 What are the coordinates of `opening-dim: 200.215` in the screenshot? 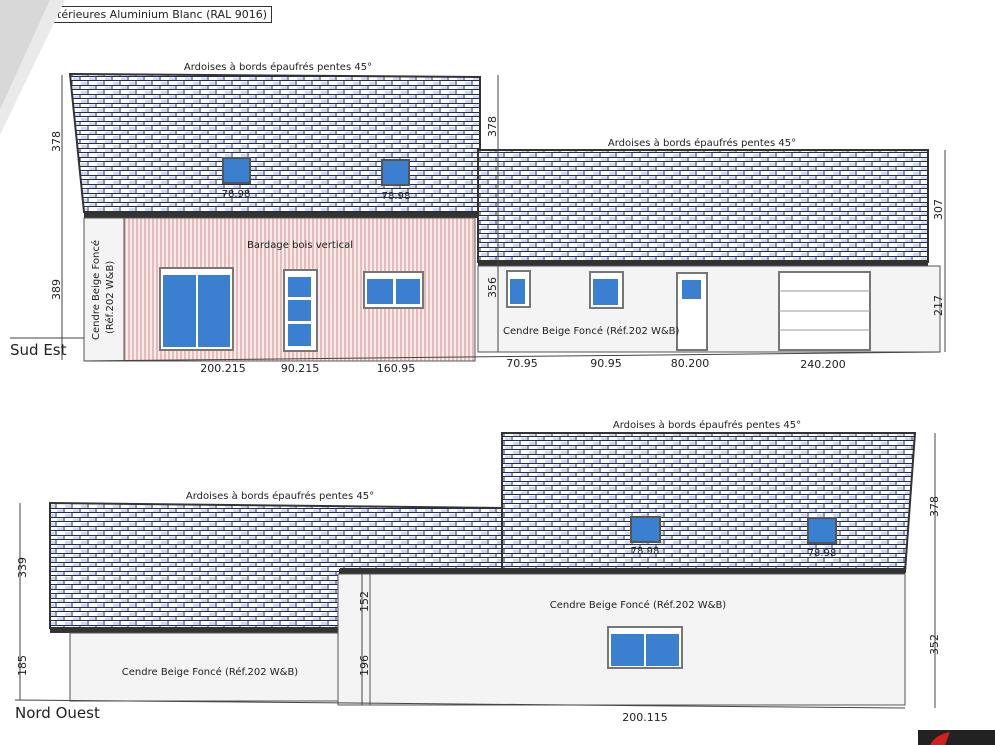 It's located at (223, 368).